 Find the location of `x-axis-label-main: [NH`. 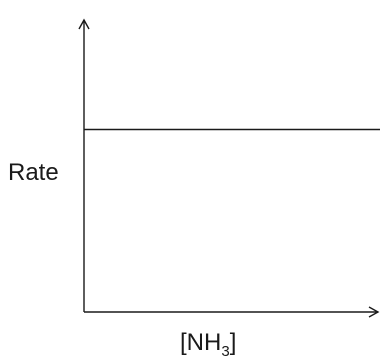

x-axis-label-main: [NH is located at coordinates (200, 342).